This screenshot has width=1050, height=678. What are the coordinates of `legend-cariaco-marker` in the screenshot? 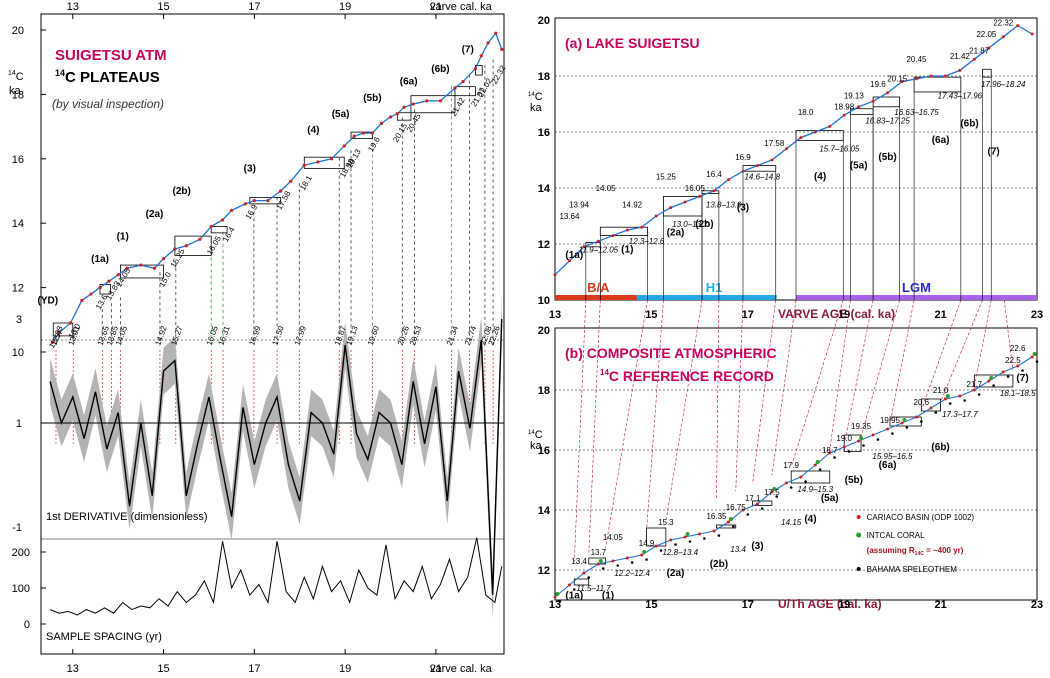 It's located at (858, 517).